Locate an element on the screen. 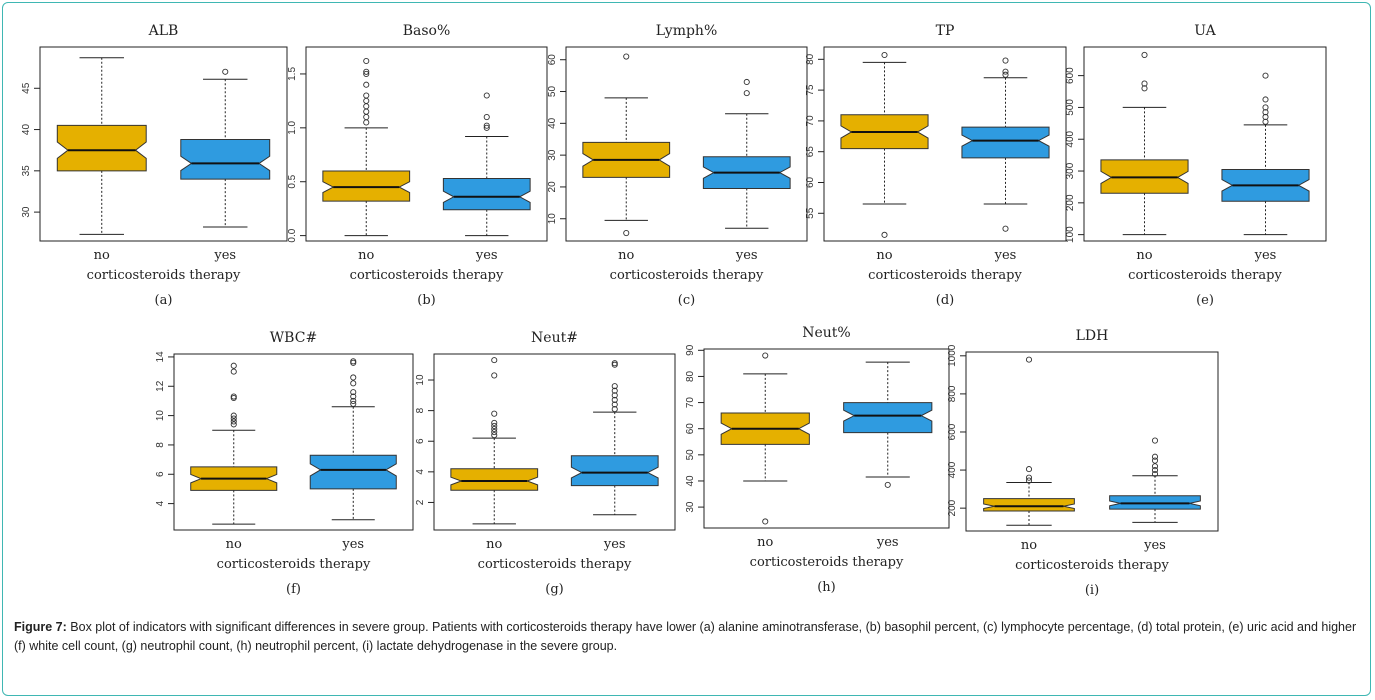 The width and height of the screenshot is (1375, 700). y-tick-label: 70 is located at coordinates (810, 121).